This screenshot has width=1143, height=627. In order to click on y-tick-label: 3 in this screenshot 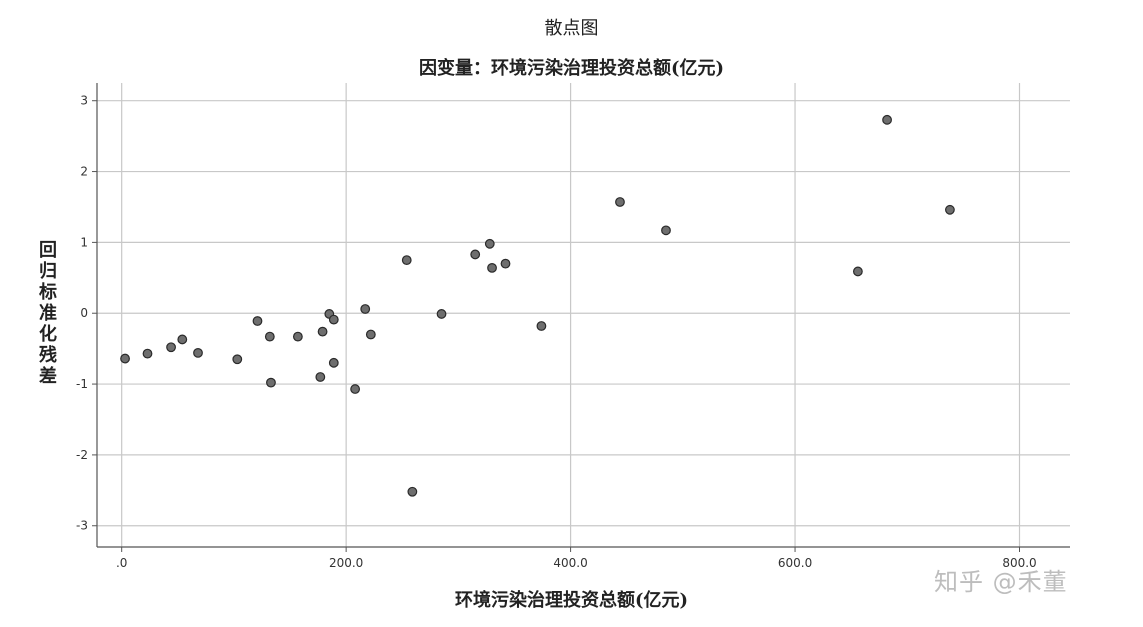, I will do `click(84, 101)`.